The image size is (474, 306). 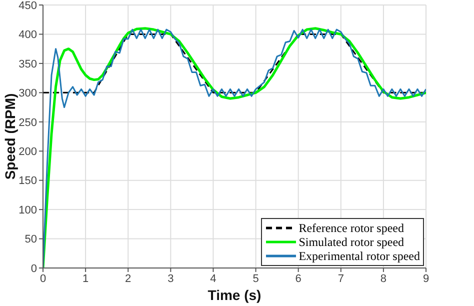 What do you see at coordinates (27, 152) in the screenshot?
I see `y-tick-label: 200` at bounding box center [27, 152].